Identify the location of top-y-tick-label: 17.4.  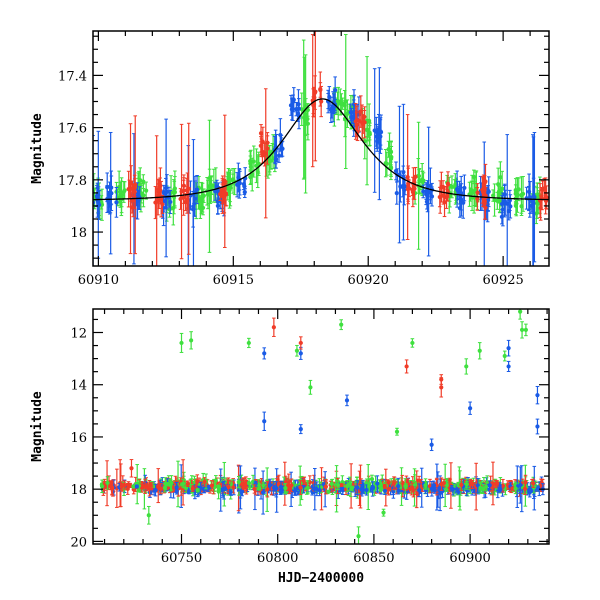
(72, 76).